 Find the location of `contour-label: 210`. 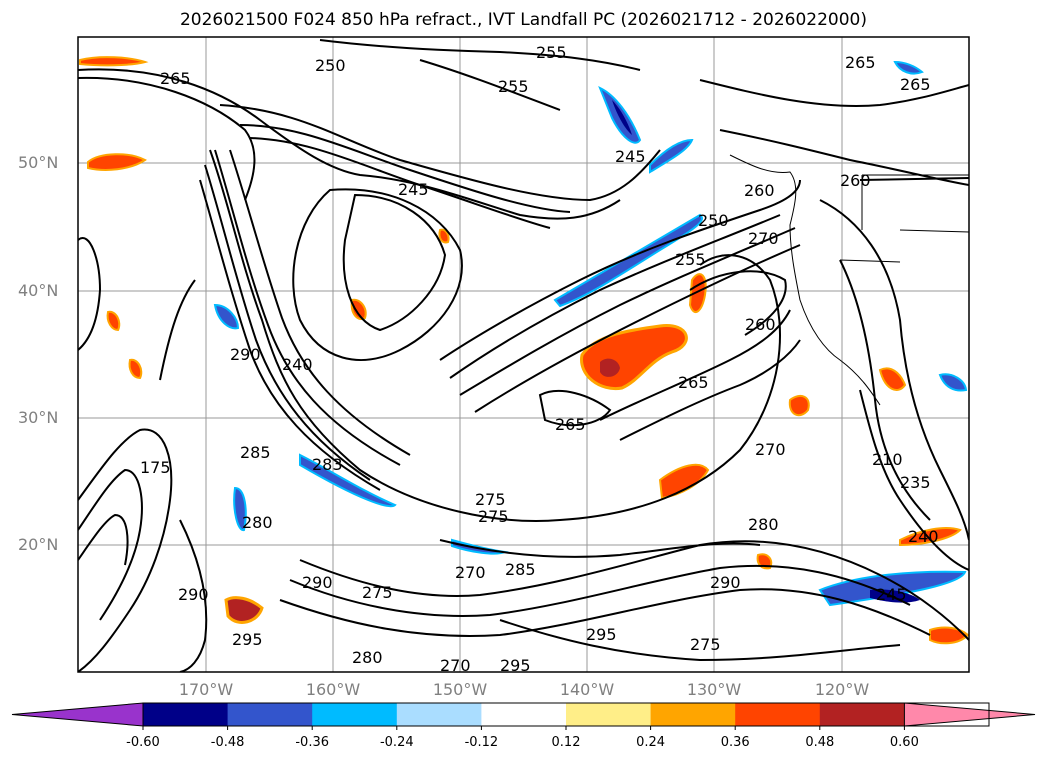

contour-label: 210 is located at coordinates (887, 459).